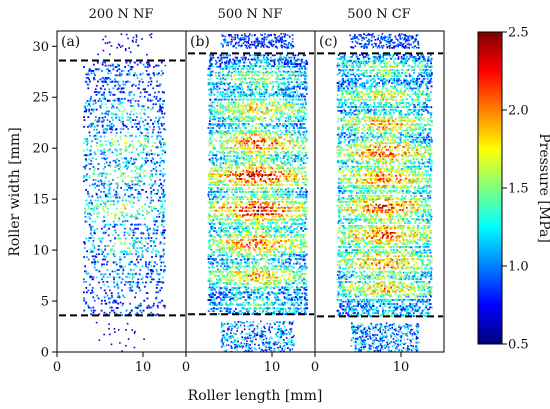 This screenshot has height=409, width=550. I want to click on panel-a-heatmap, so click(124, 192).